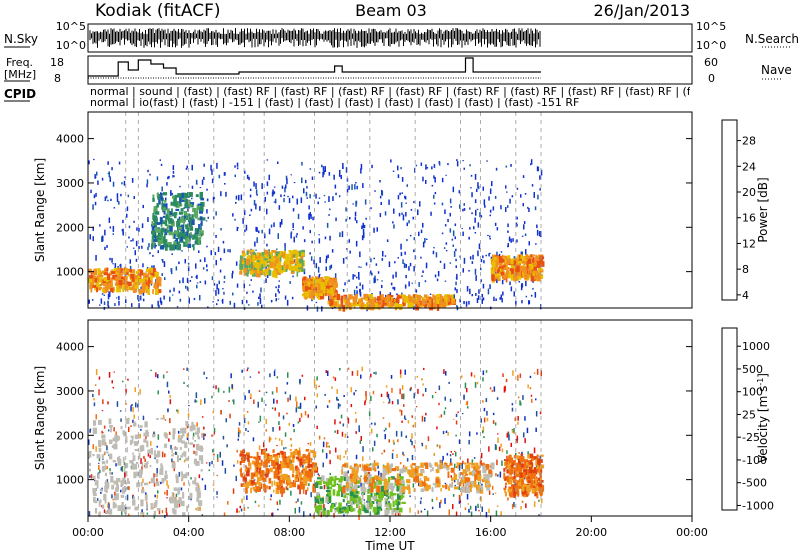 This screenshot has height=554, width=800. What do you see at coordinates (711, 45) in the screenshot?
I see `nsearch-tick-bottom: 10^0` at bounding box center [711, 45].